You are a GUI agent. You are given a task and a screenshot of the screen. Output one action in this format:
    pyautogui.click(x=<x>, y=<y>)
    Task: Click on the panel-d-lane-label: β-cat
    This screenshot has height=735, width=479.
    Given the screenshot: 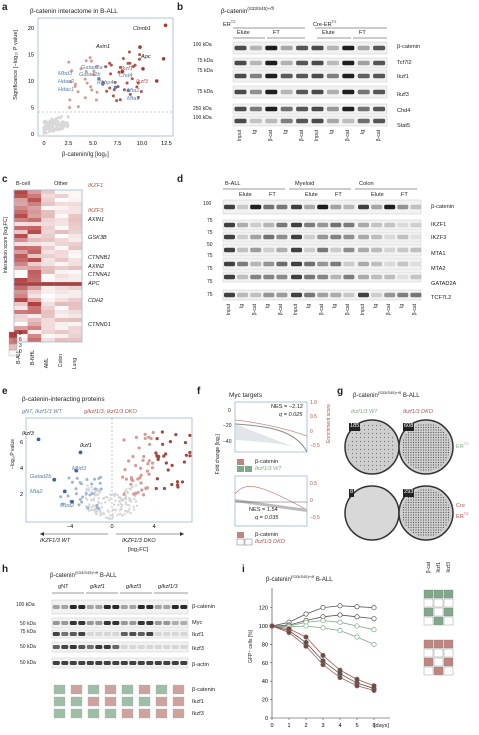 What is the action you would take?
    pyautogui.click(x=322, y=310)
    